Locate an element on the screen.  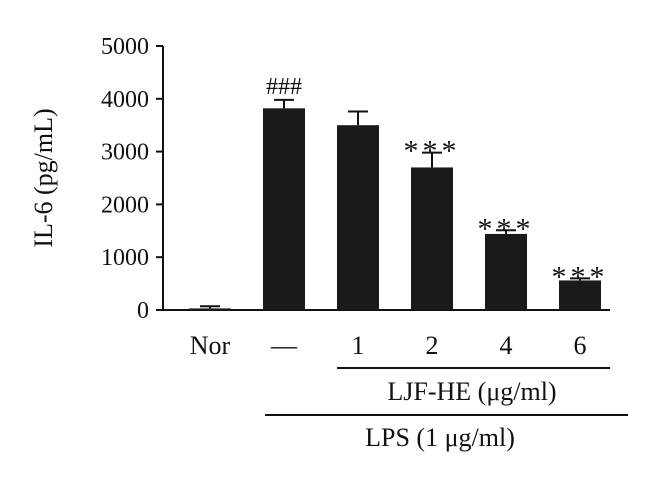
x-tick-label: Nor is located at coordinates (210, 345).